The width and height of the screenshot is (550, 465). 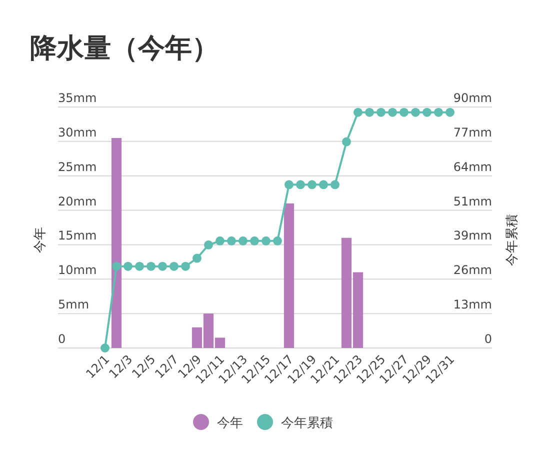 I want to click on y2-tick-label: 0, so click(x=488, y=339).